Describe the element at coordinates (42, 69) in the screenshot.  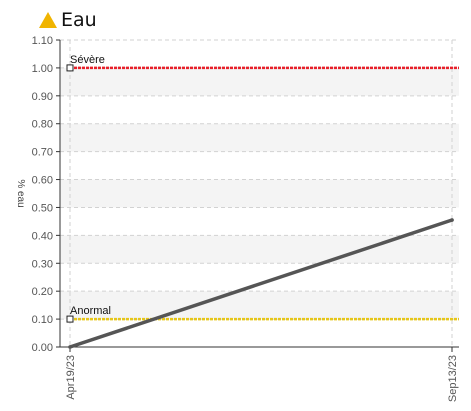
I see `y-tick-label: 1.00` at that location.